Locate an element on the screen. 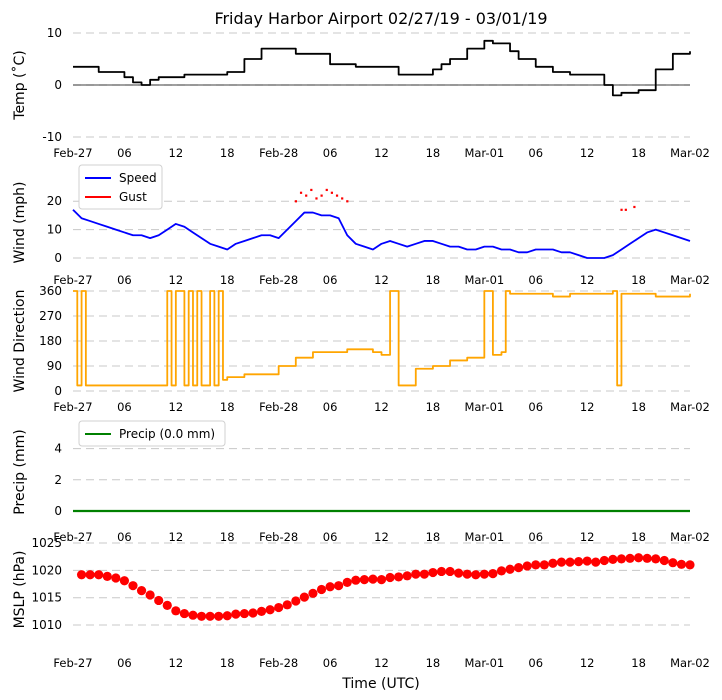 This screenshot has height=700, width=722. temp-xtick-label: Feb-27 is located at coordinates (72, 153).